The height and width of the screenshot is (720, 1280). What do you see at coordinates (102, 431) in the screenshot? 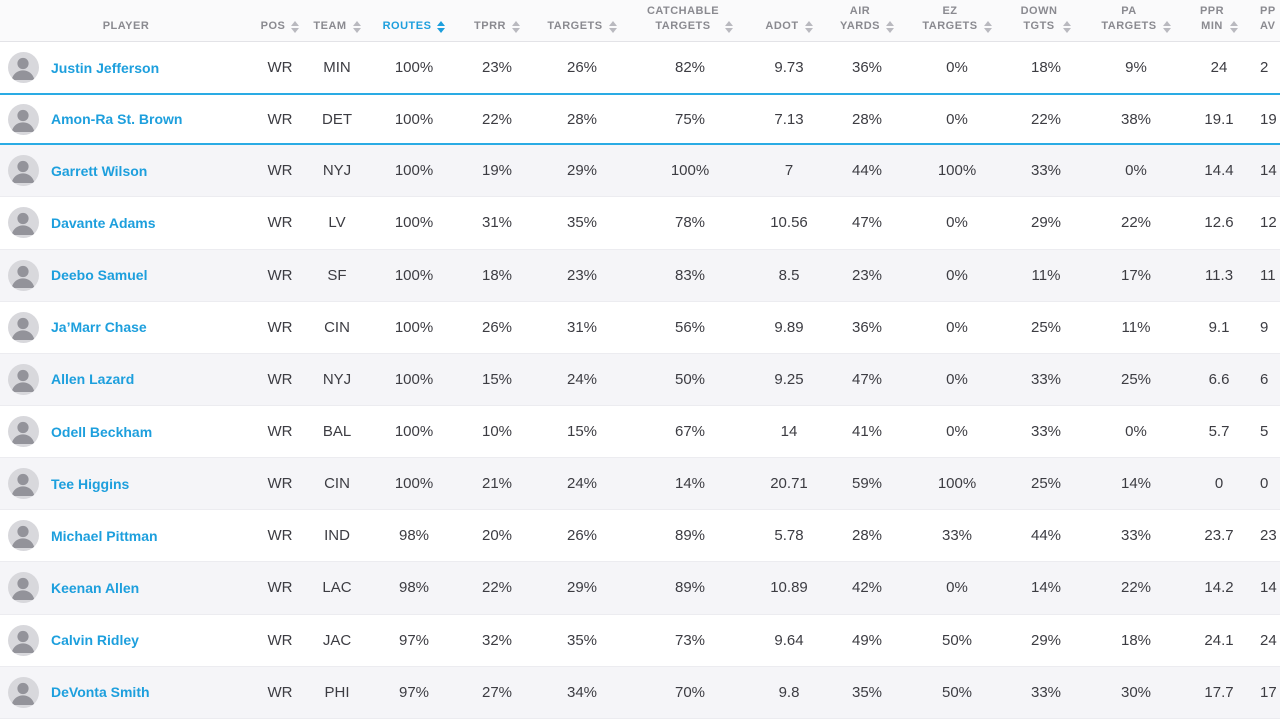
I see `player-name-link: Odell Beckham` at bounding box center [102, 431].